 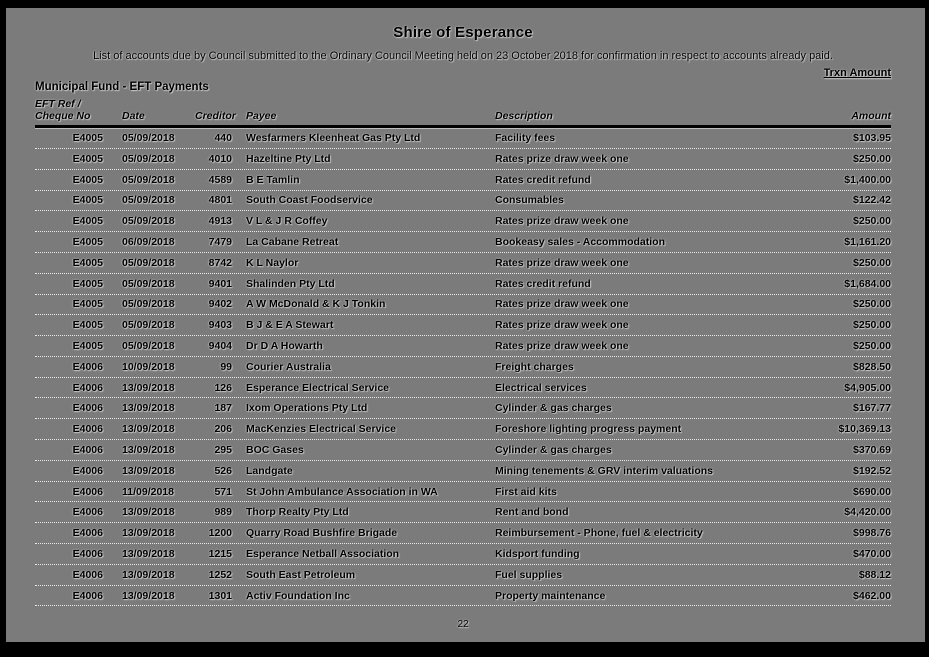 What do you see at coordinates (322, 533) in the screenshot?
I see `cell-payee: Quarry Road Bushfire Brigade` at bounding box center [322, 533].